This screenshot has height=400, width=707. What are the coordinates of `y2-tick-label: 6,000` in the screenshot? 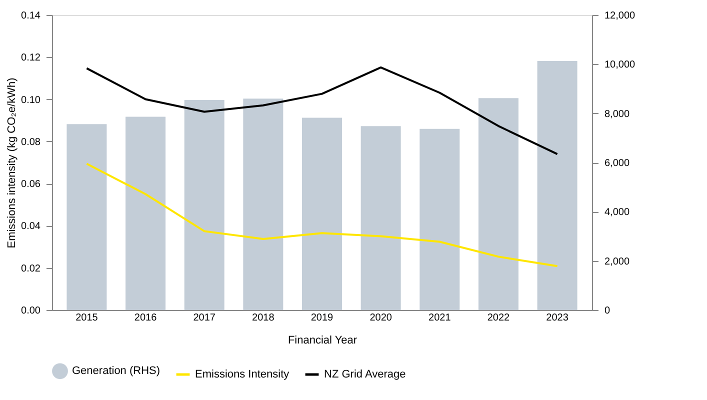 It's located at (617, 163).